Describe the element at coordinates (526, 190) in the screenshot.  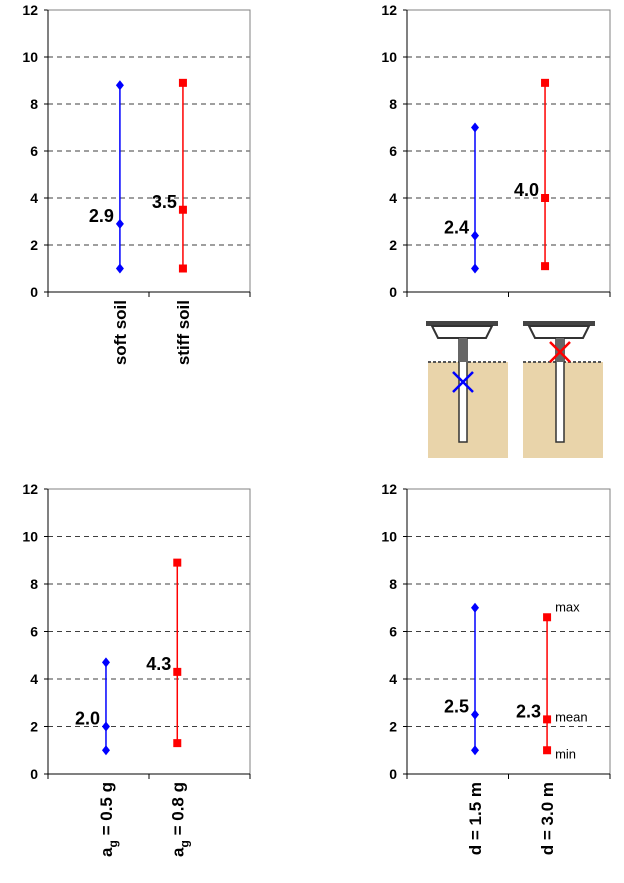
I see `mean-label: 4.0` at that location.